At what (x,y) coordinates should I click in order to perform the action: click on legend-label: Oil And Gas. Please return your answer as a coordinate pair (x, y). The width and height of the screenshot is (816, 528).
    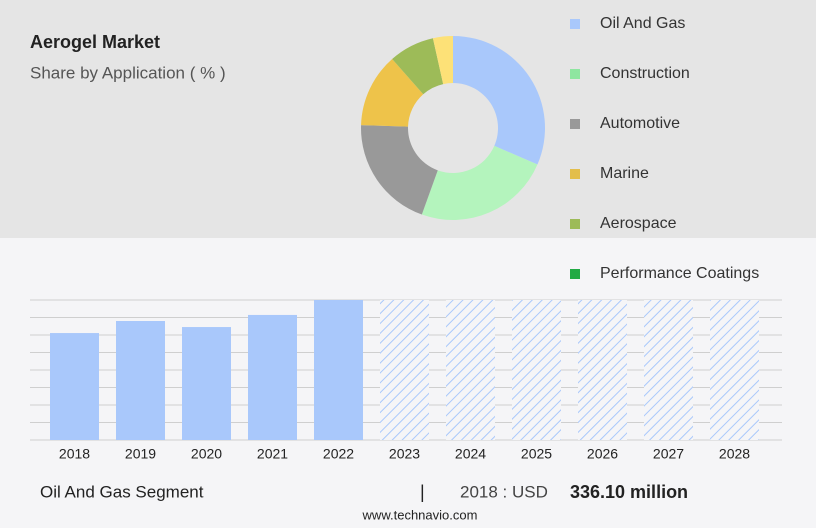
    Looking at the image, I should click on (642, 23).